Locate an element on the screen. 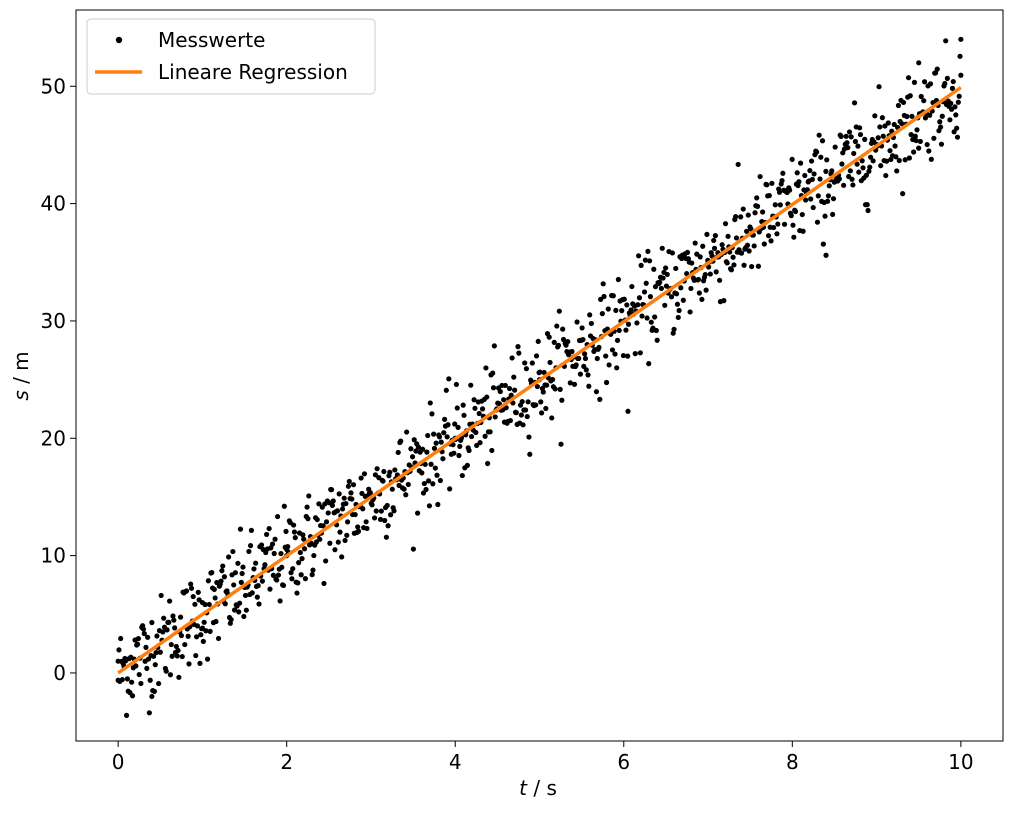 Image resolution: width=1011 pixels, height=815 pixels. x-axis-ticks: 0 2 4 6 8 10 is located at coordinates (543, 757).